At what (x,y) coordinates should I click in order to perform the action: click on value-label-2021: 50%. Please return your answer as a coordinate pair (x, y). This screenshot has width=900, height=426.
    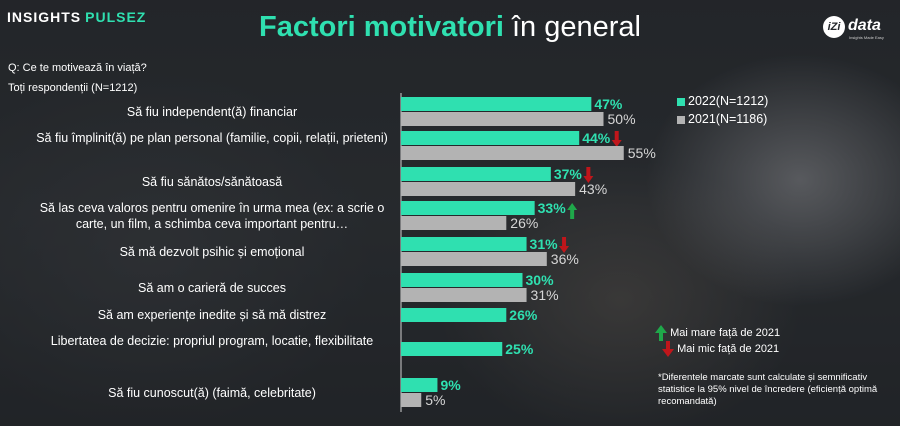
    Looking at the image, I should click on (622, 119).